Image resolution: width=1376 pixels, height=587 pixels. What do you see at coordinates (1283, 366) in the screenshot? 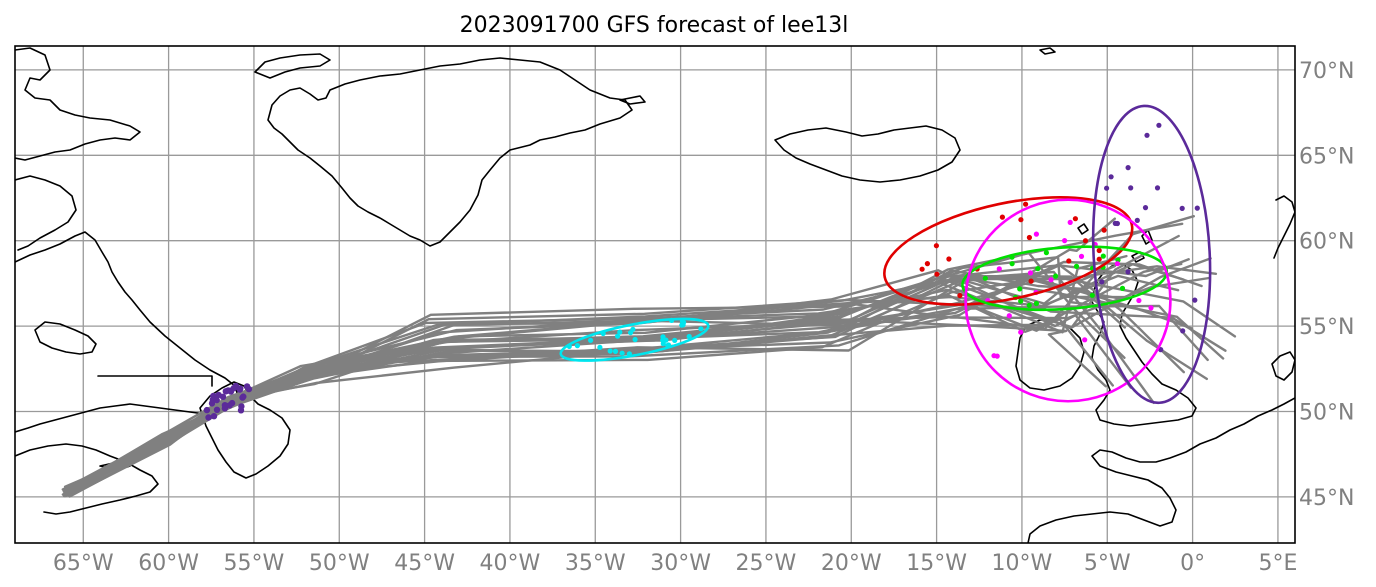
I see `denmark-coast` at bounding box center [1283, 366].